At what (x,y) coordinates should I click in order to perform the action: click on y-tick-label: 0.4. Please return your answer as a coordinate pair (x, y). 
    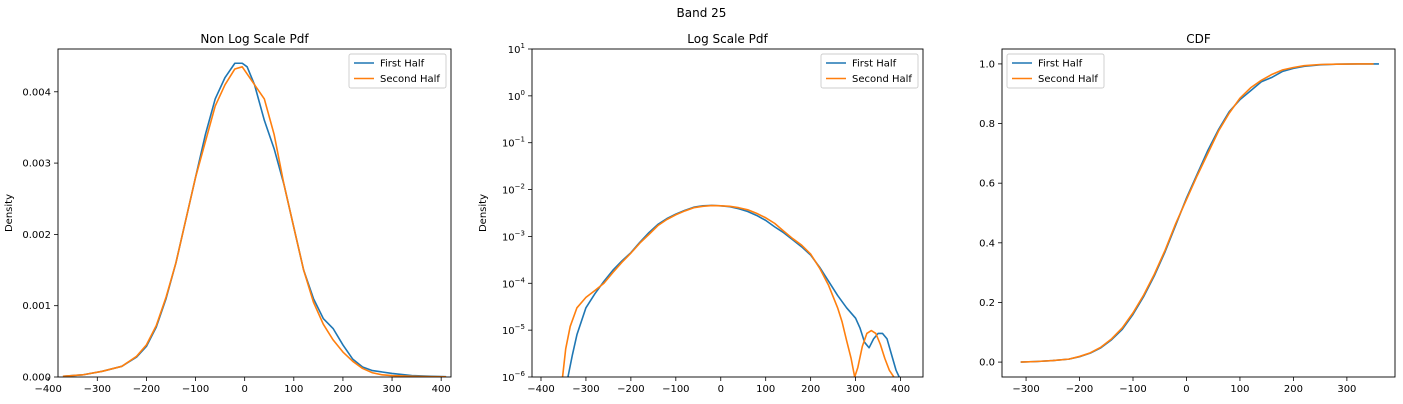
    Looking at the image, I should click on (987, 243).